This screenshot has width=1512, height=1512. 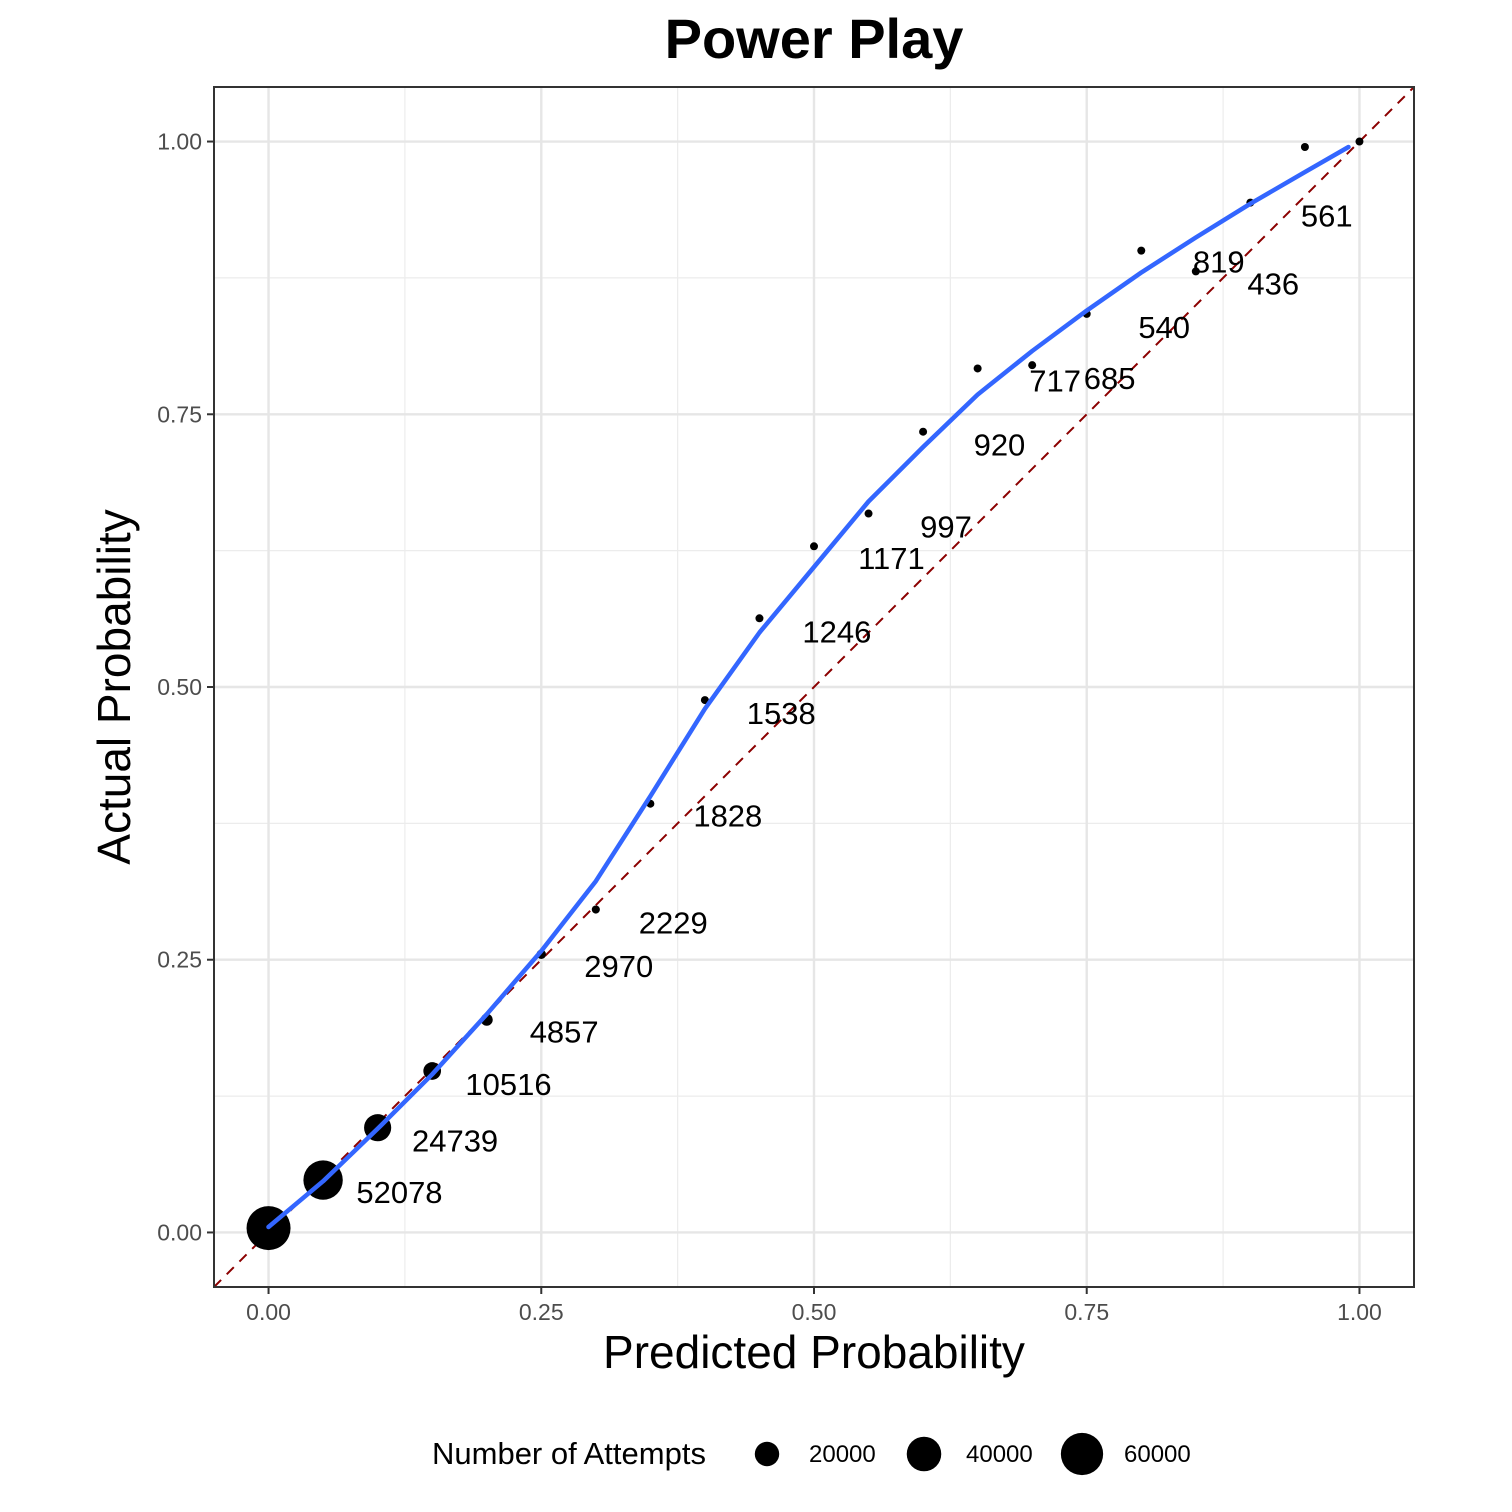 I want to click on y-tick-label: 1.00, so click(x=179, y=142).